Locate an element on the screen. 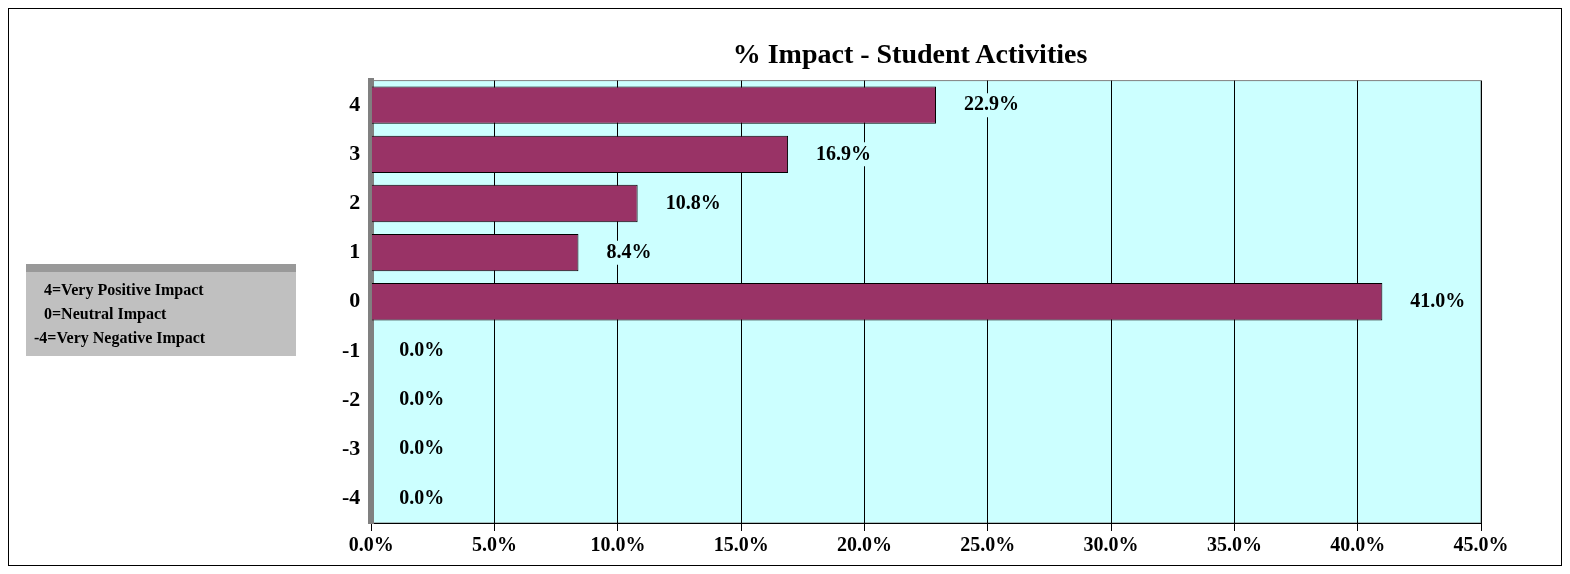  x-tick-label: 5.0% is located at coordinates (495, 544).